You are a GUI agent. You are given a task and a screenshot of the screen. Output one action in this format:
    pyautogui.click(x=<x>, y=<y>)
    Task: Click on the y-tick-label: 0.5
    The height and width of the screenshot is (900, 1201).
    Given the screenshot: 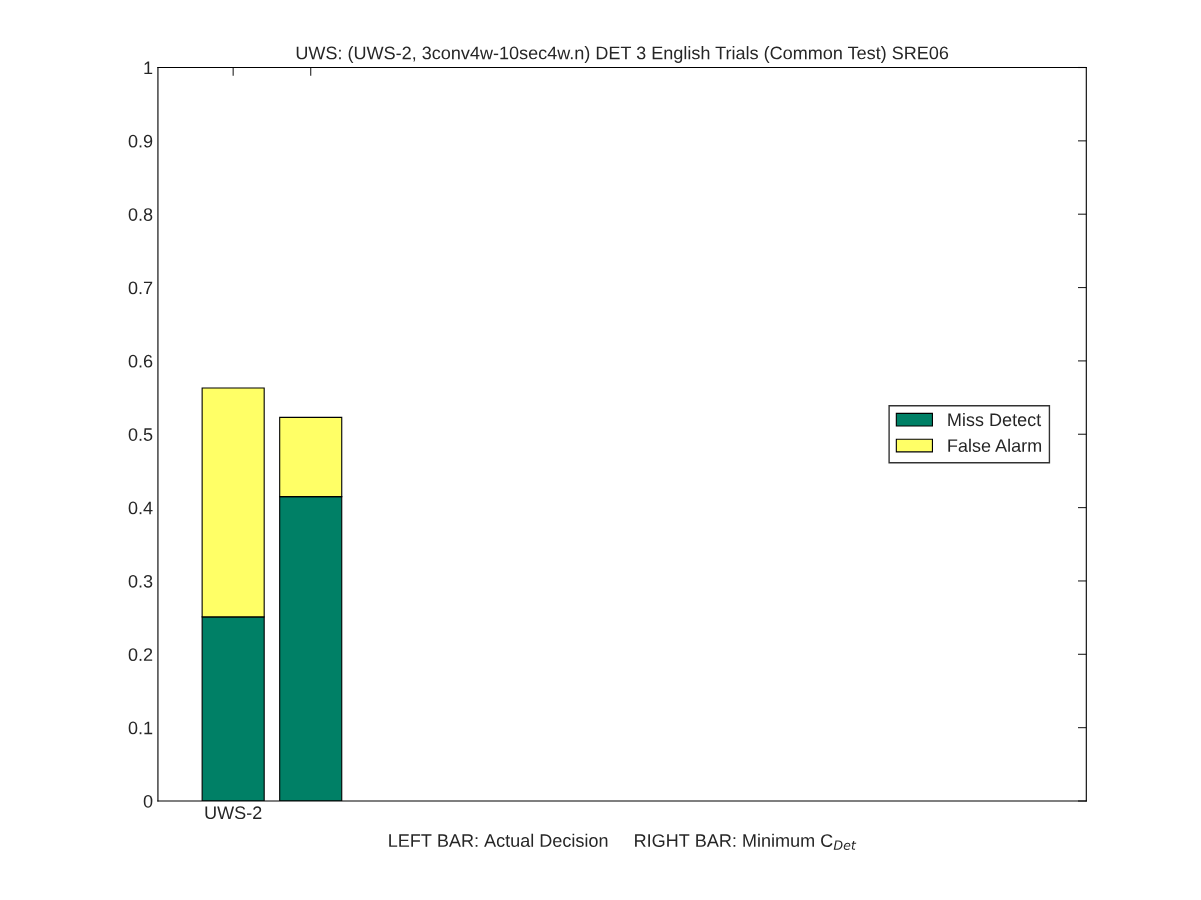 What is the action you would take?
    pyautogui.click(x=140, y=434)
    